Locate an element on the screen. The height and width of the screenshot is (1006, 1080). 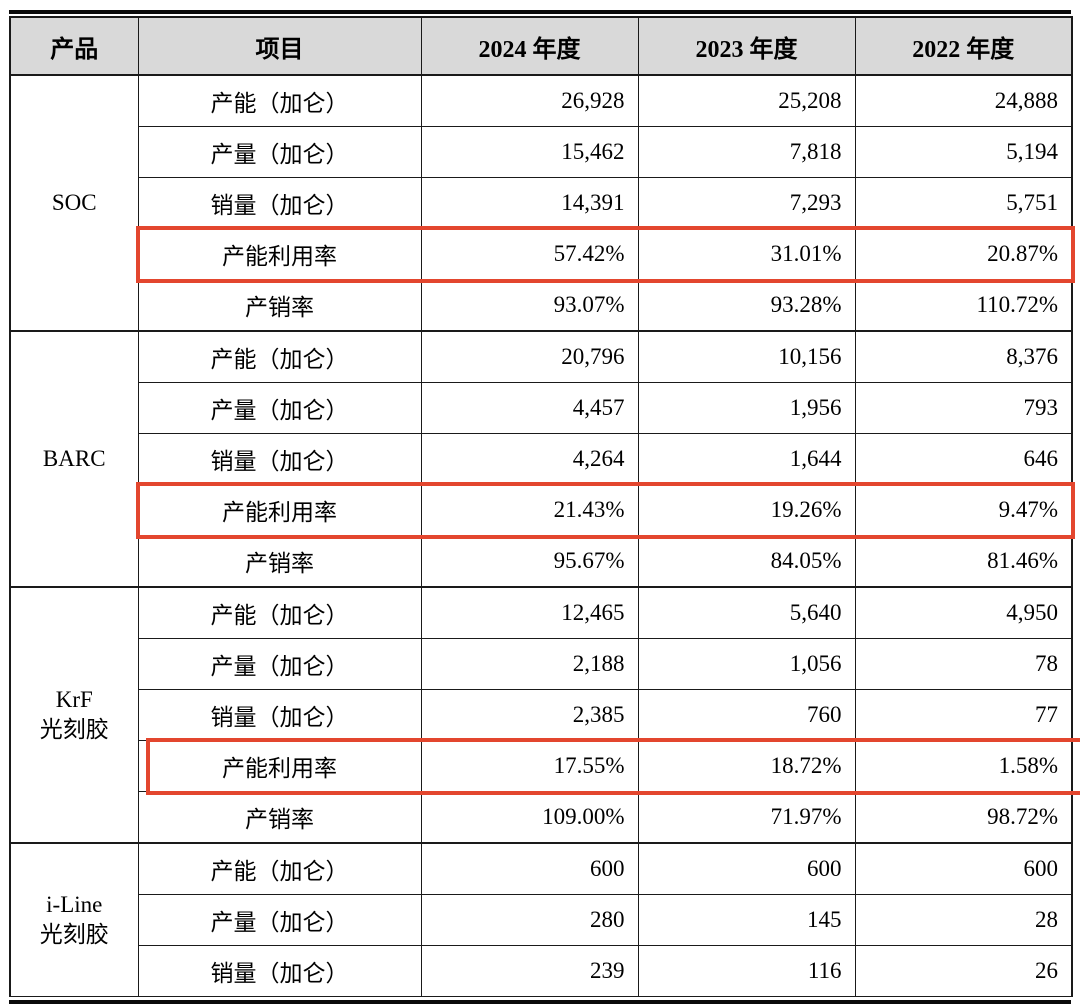
value-cell: 7,293 is located at coordinates (746, 203).